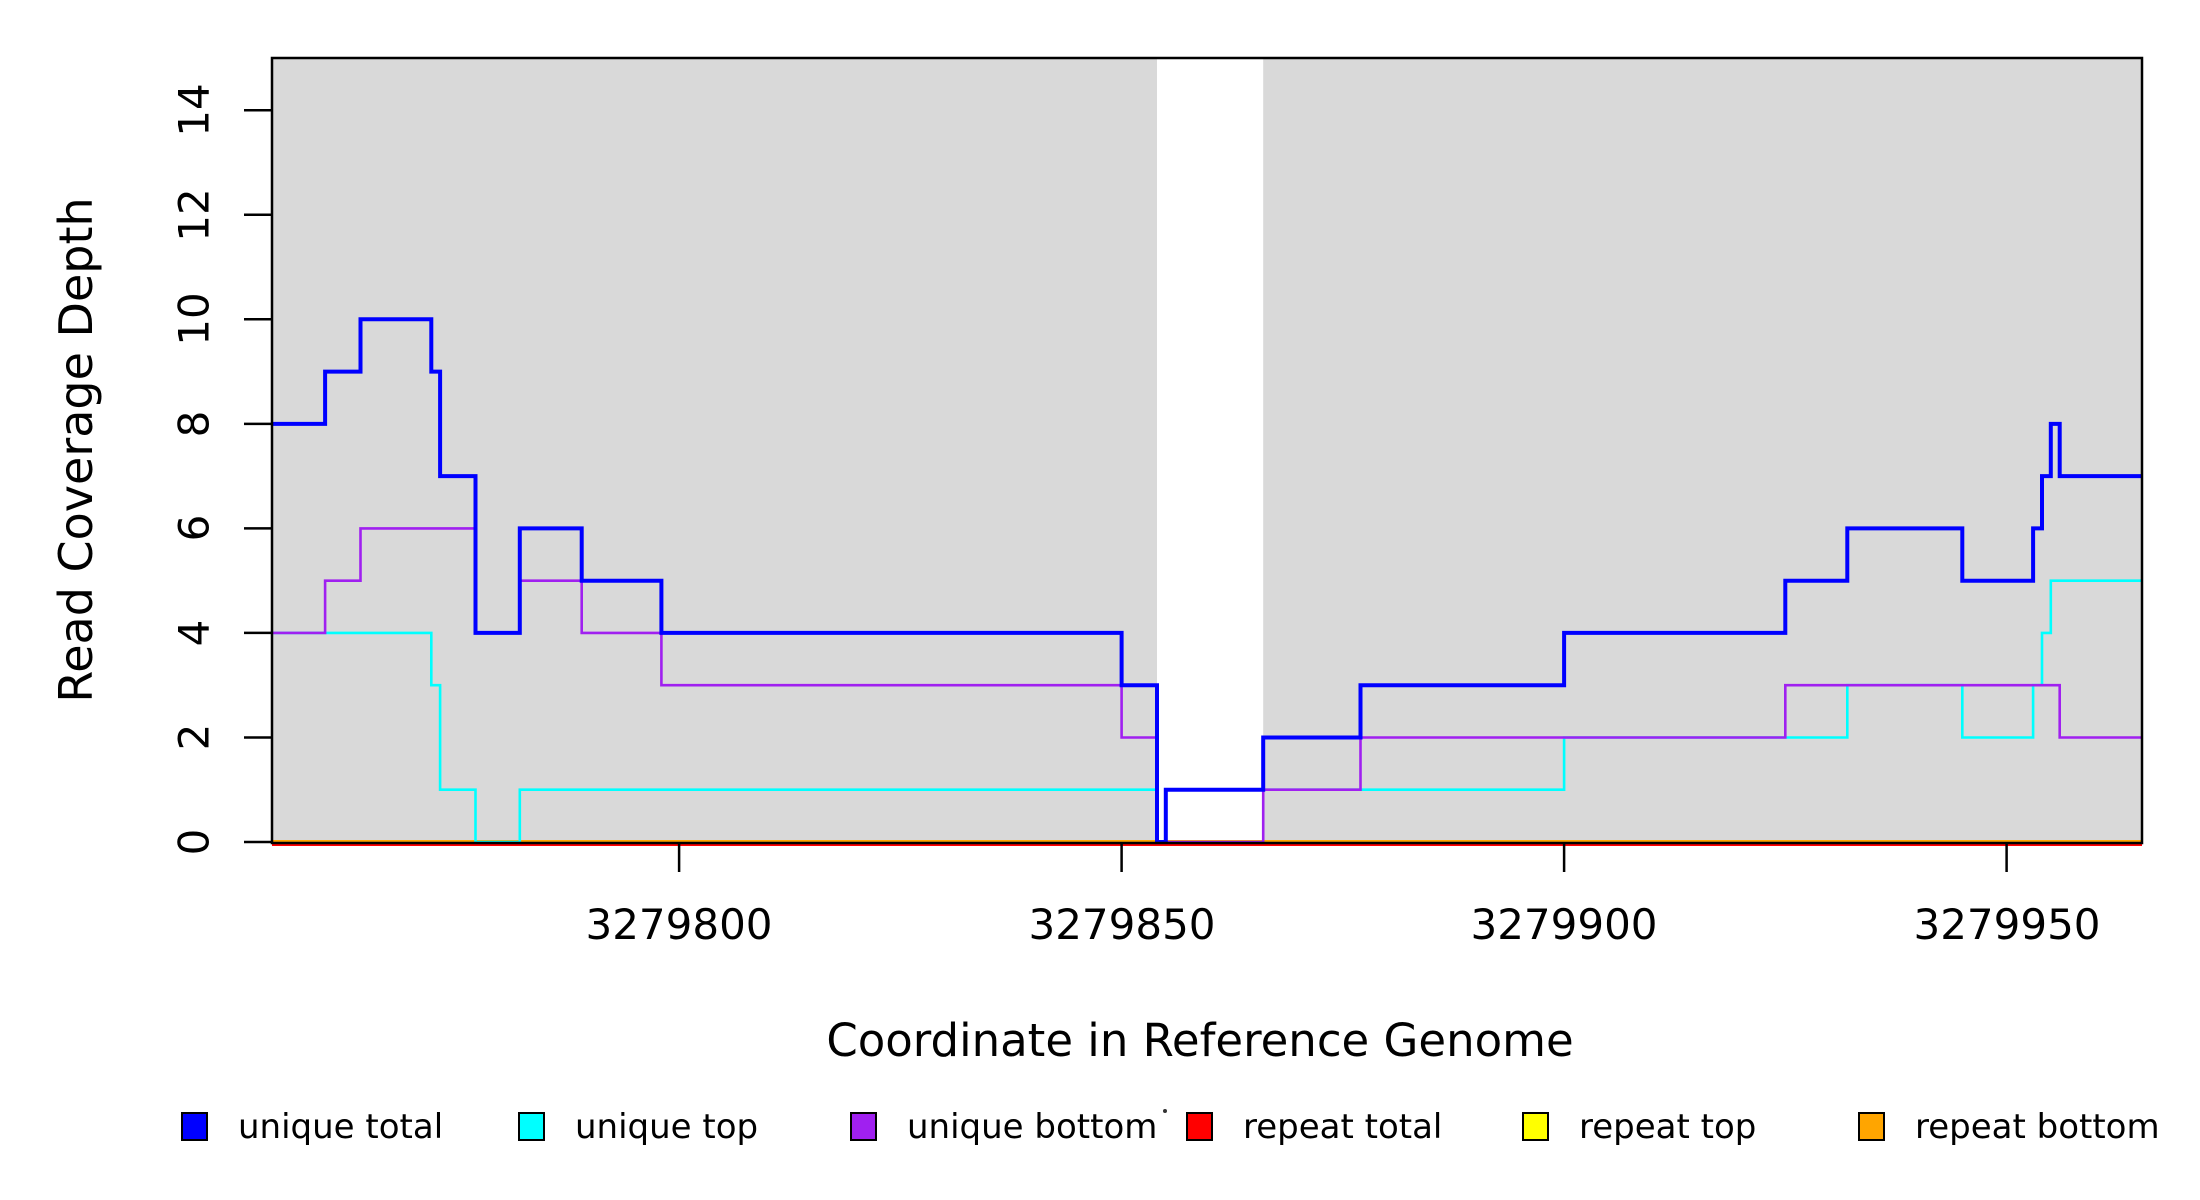 This screenshot has height=1200, width=2200. I want to click on y-tick-label: 12, so click(194, 215).